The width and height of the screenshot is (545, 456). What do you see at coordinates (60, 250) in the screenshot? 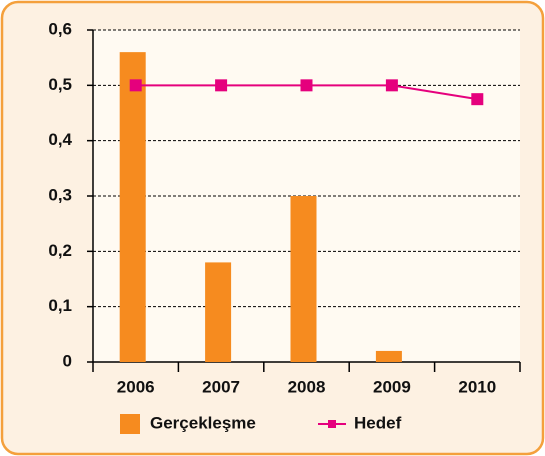
I see `y-tick-label: 0,2` at bounding box center [60, 250].